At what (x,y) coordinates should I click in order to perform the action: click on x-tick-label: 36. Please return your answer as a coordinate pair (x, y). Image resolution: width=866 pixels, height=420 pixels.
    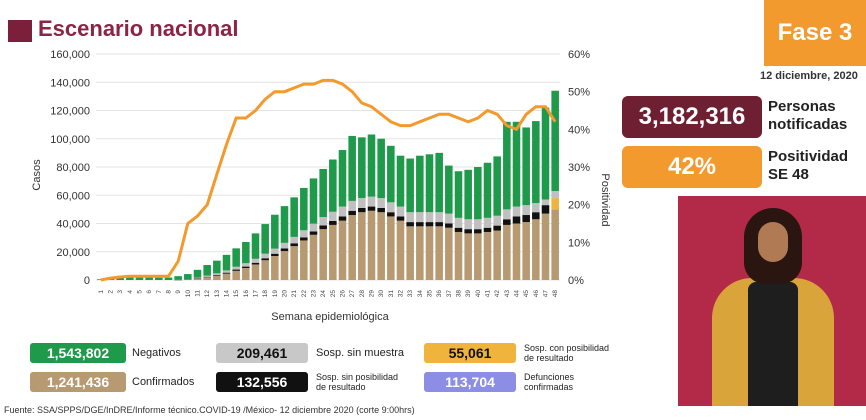
    Looking at the image, I should click on (439, 294).